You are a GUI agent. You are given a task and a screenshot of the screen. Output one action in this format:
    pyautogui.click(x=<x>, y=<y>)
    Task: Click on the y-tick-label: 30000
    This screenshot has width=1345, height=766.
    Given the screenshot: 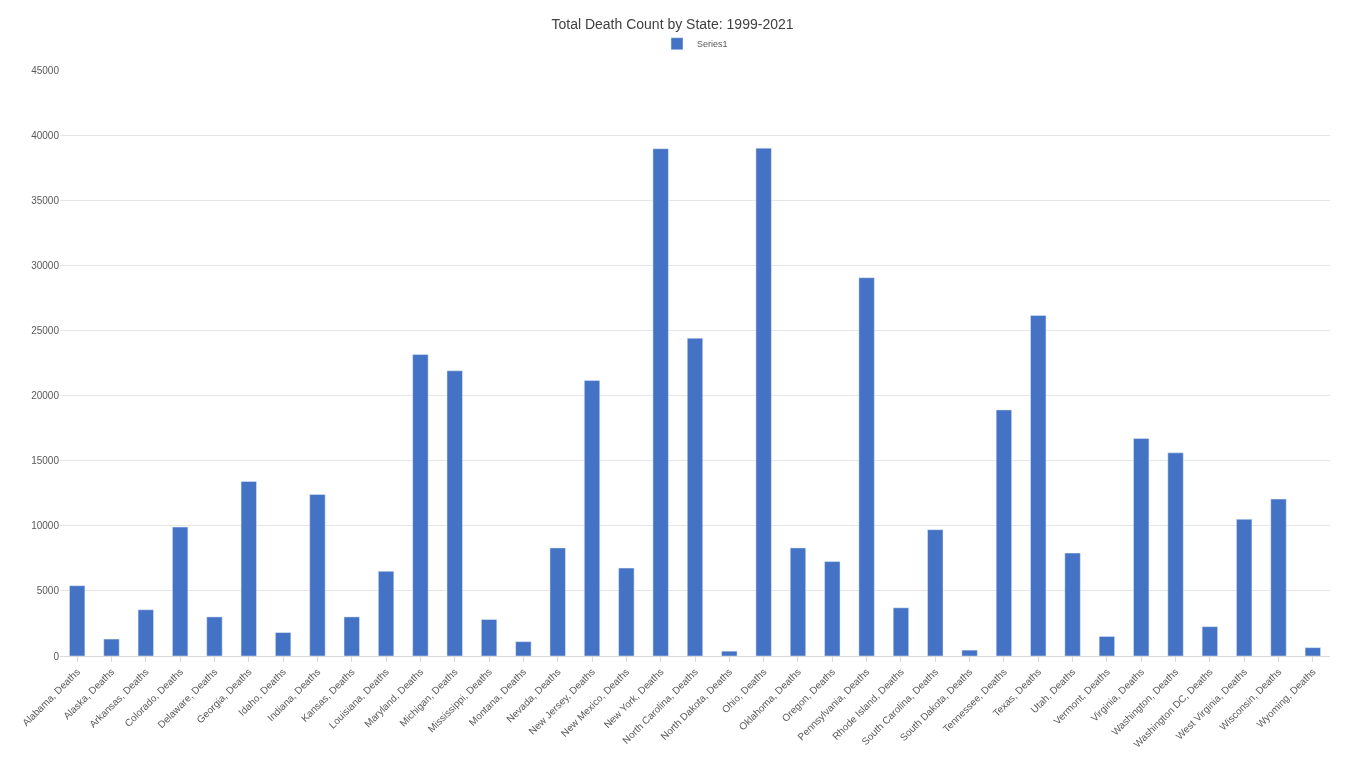 What is the action you would take?
    pyautogui.click(x=45, y=265)
    